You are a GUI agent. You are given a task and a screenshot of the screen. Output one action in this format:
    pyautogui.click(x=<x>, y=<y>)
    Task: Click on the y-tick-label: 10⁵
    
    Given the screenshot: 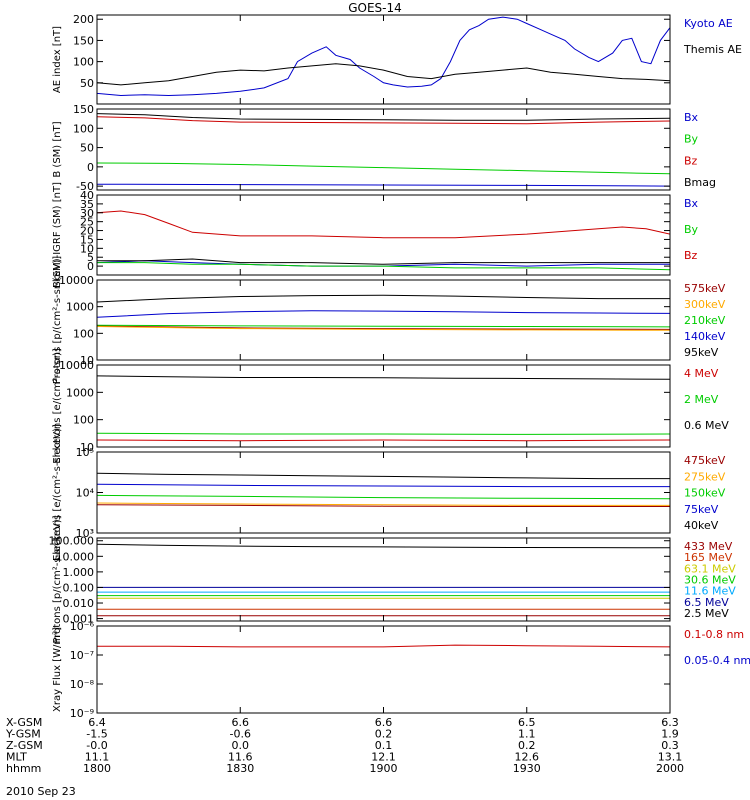 What is the action you would take?
    pyautogui.click(x=85, y=452)
    